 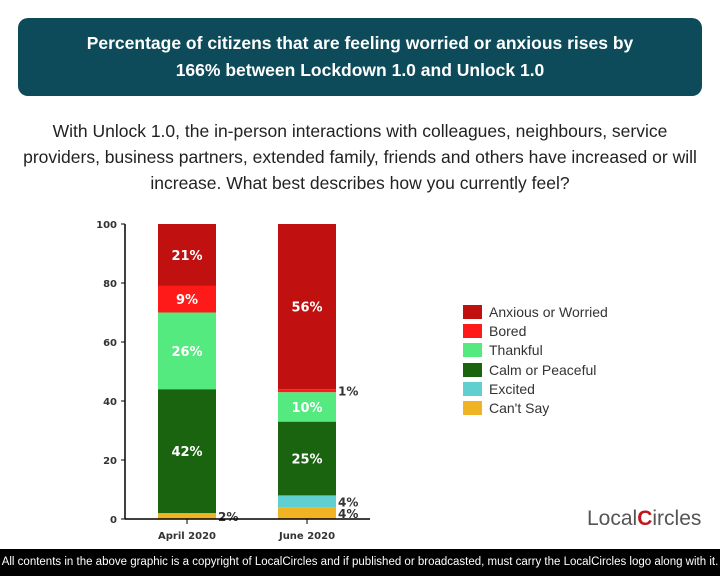 What do you see at coordinates (110, 343) in the screenshot?
I see `y-tick-label: 60` at bounding box center [110, 343].